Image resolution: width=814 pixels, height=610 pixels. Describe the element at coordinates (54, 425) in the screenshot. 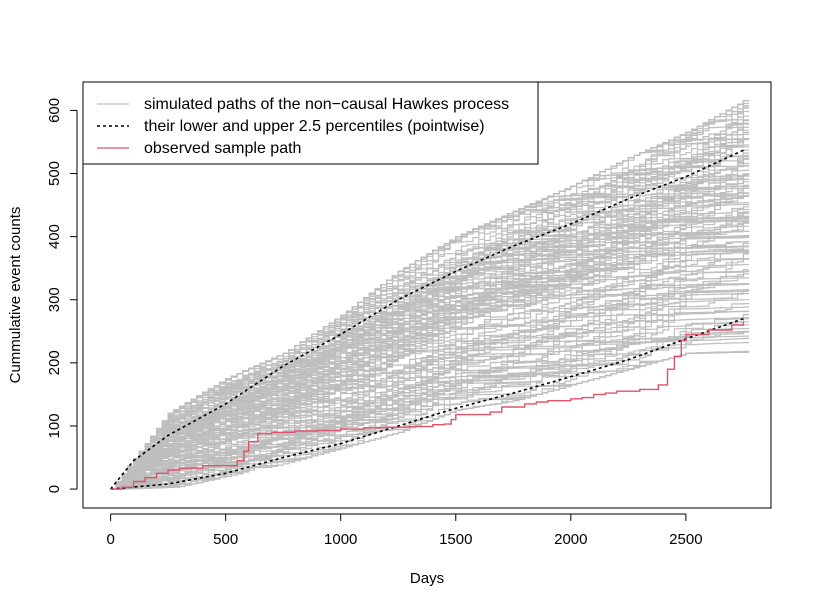

I see `y-tick-label: 100` at that location.